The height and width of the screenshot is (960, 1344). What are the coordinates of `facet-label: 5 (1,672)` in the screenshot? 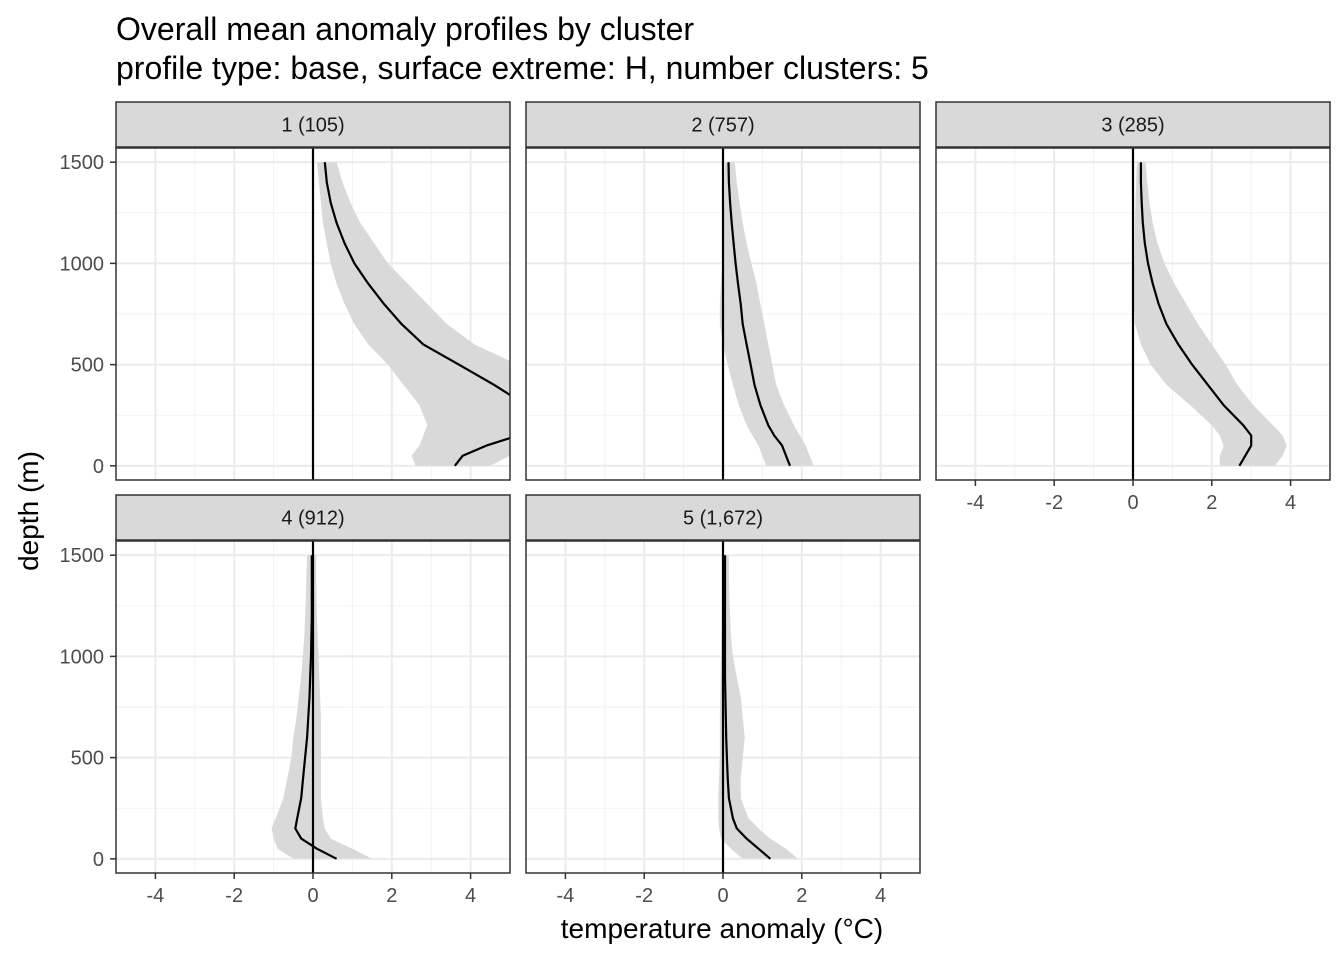 It's located at (723, 519).